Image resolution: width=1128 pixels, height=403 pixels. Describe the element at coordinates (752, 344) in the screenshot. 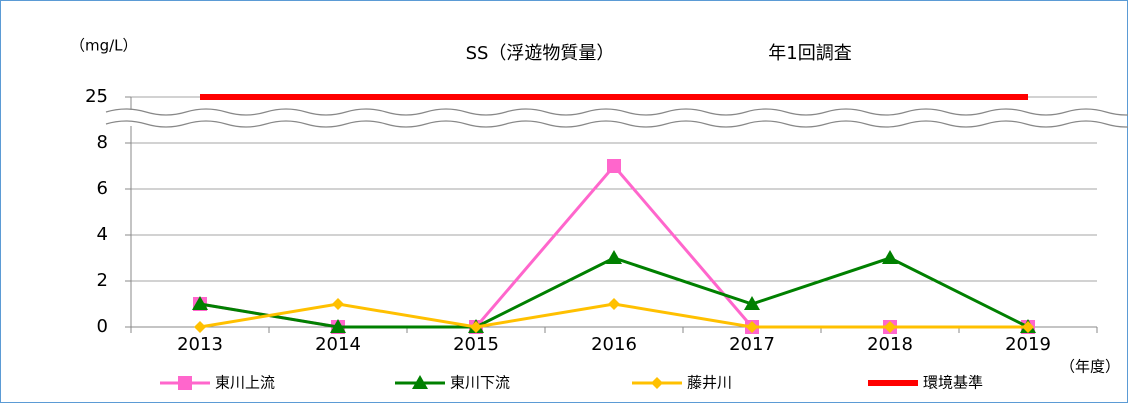

I see `x-tick-label: 2017` at that location.